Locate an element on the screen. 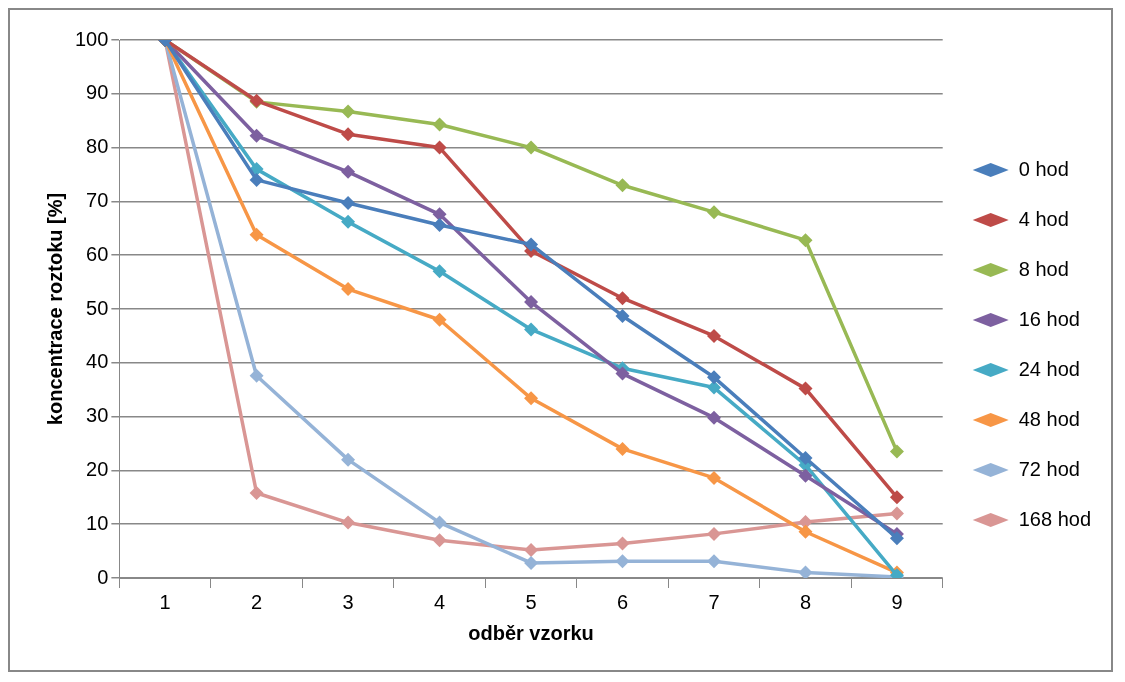 The height and width of the screenshot is (682, 1125). x-tick-label: 4 is located at coordinates (439, 601).